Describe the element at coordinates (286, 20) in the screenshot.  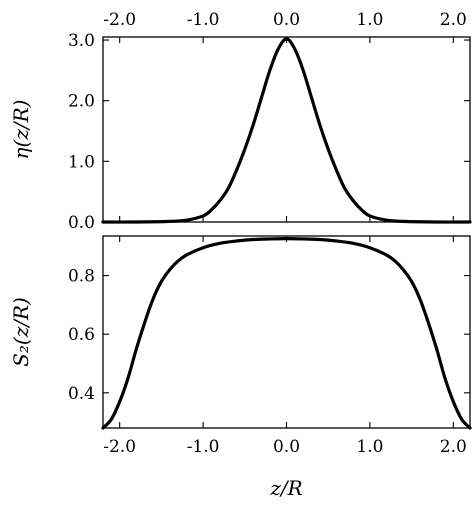
I see `top-xtick-label: 0.0` at that location.